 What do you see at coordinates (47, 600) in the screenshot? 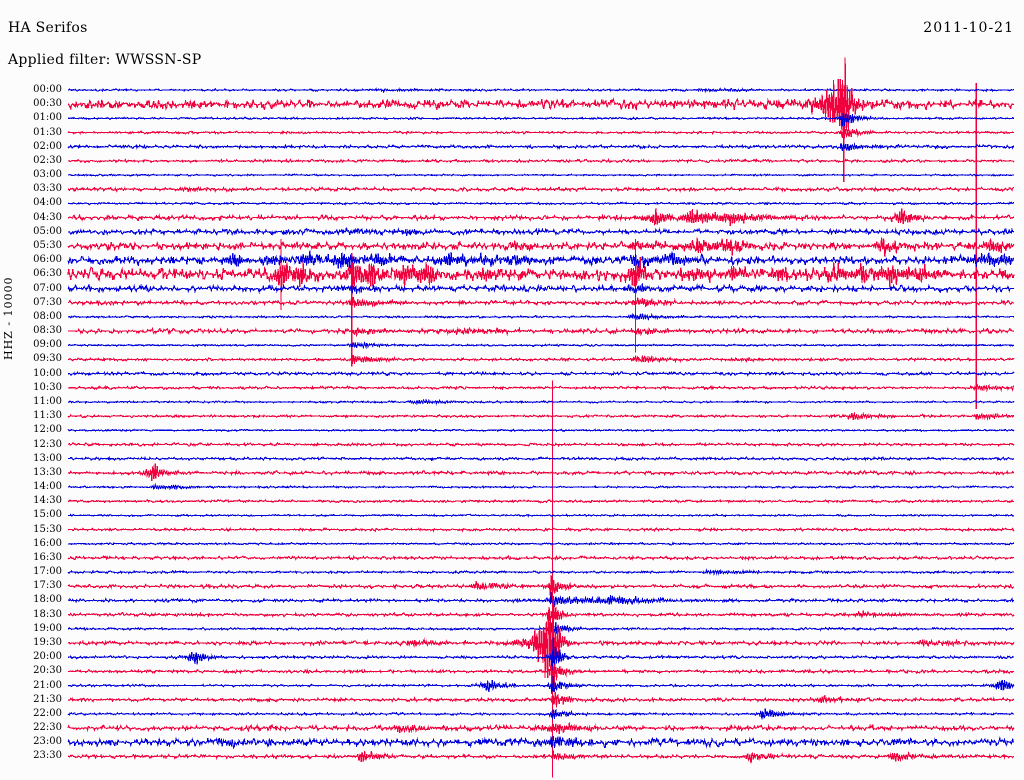
I see `time-tick-label: 18:00` at bounding box center [47, 600].